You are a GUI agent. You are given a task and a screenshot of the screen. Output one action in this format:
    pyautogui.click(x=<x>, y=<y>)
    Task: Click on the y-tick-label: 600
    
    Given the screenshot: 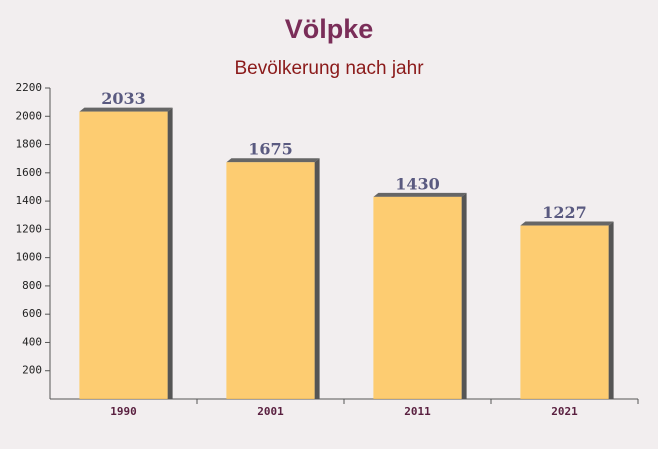 What is the action you would take?
    pyautogui.click(x=32, y=313)
    